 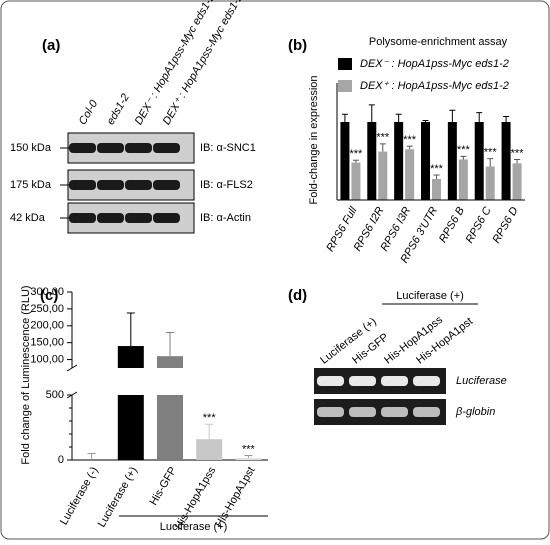 I want to click on y-axis-title: Fold-change in expression, so click(x=314, y=139).